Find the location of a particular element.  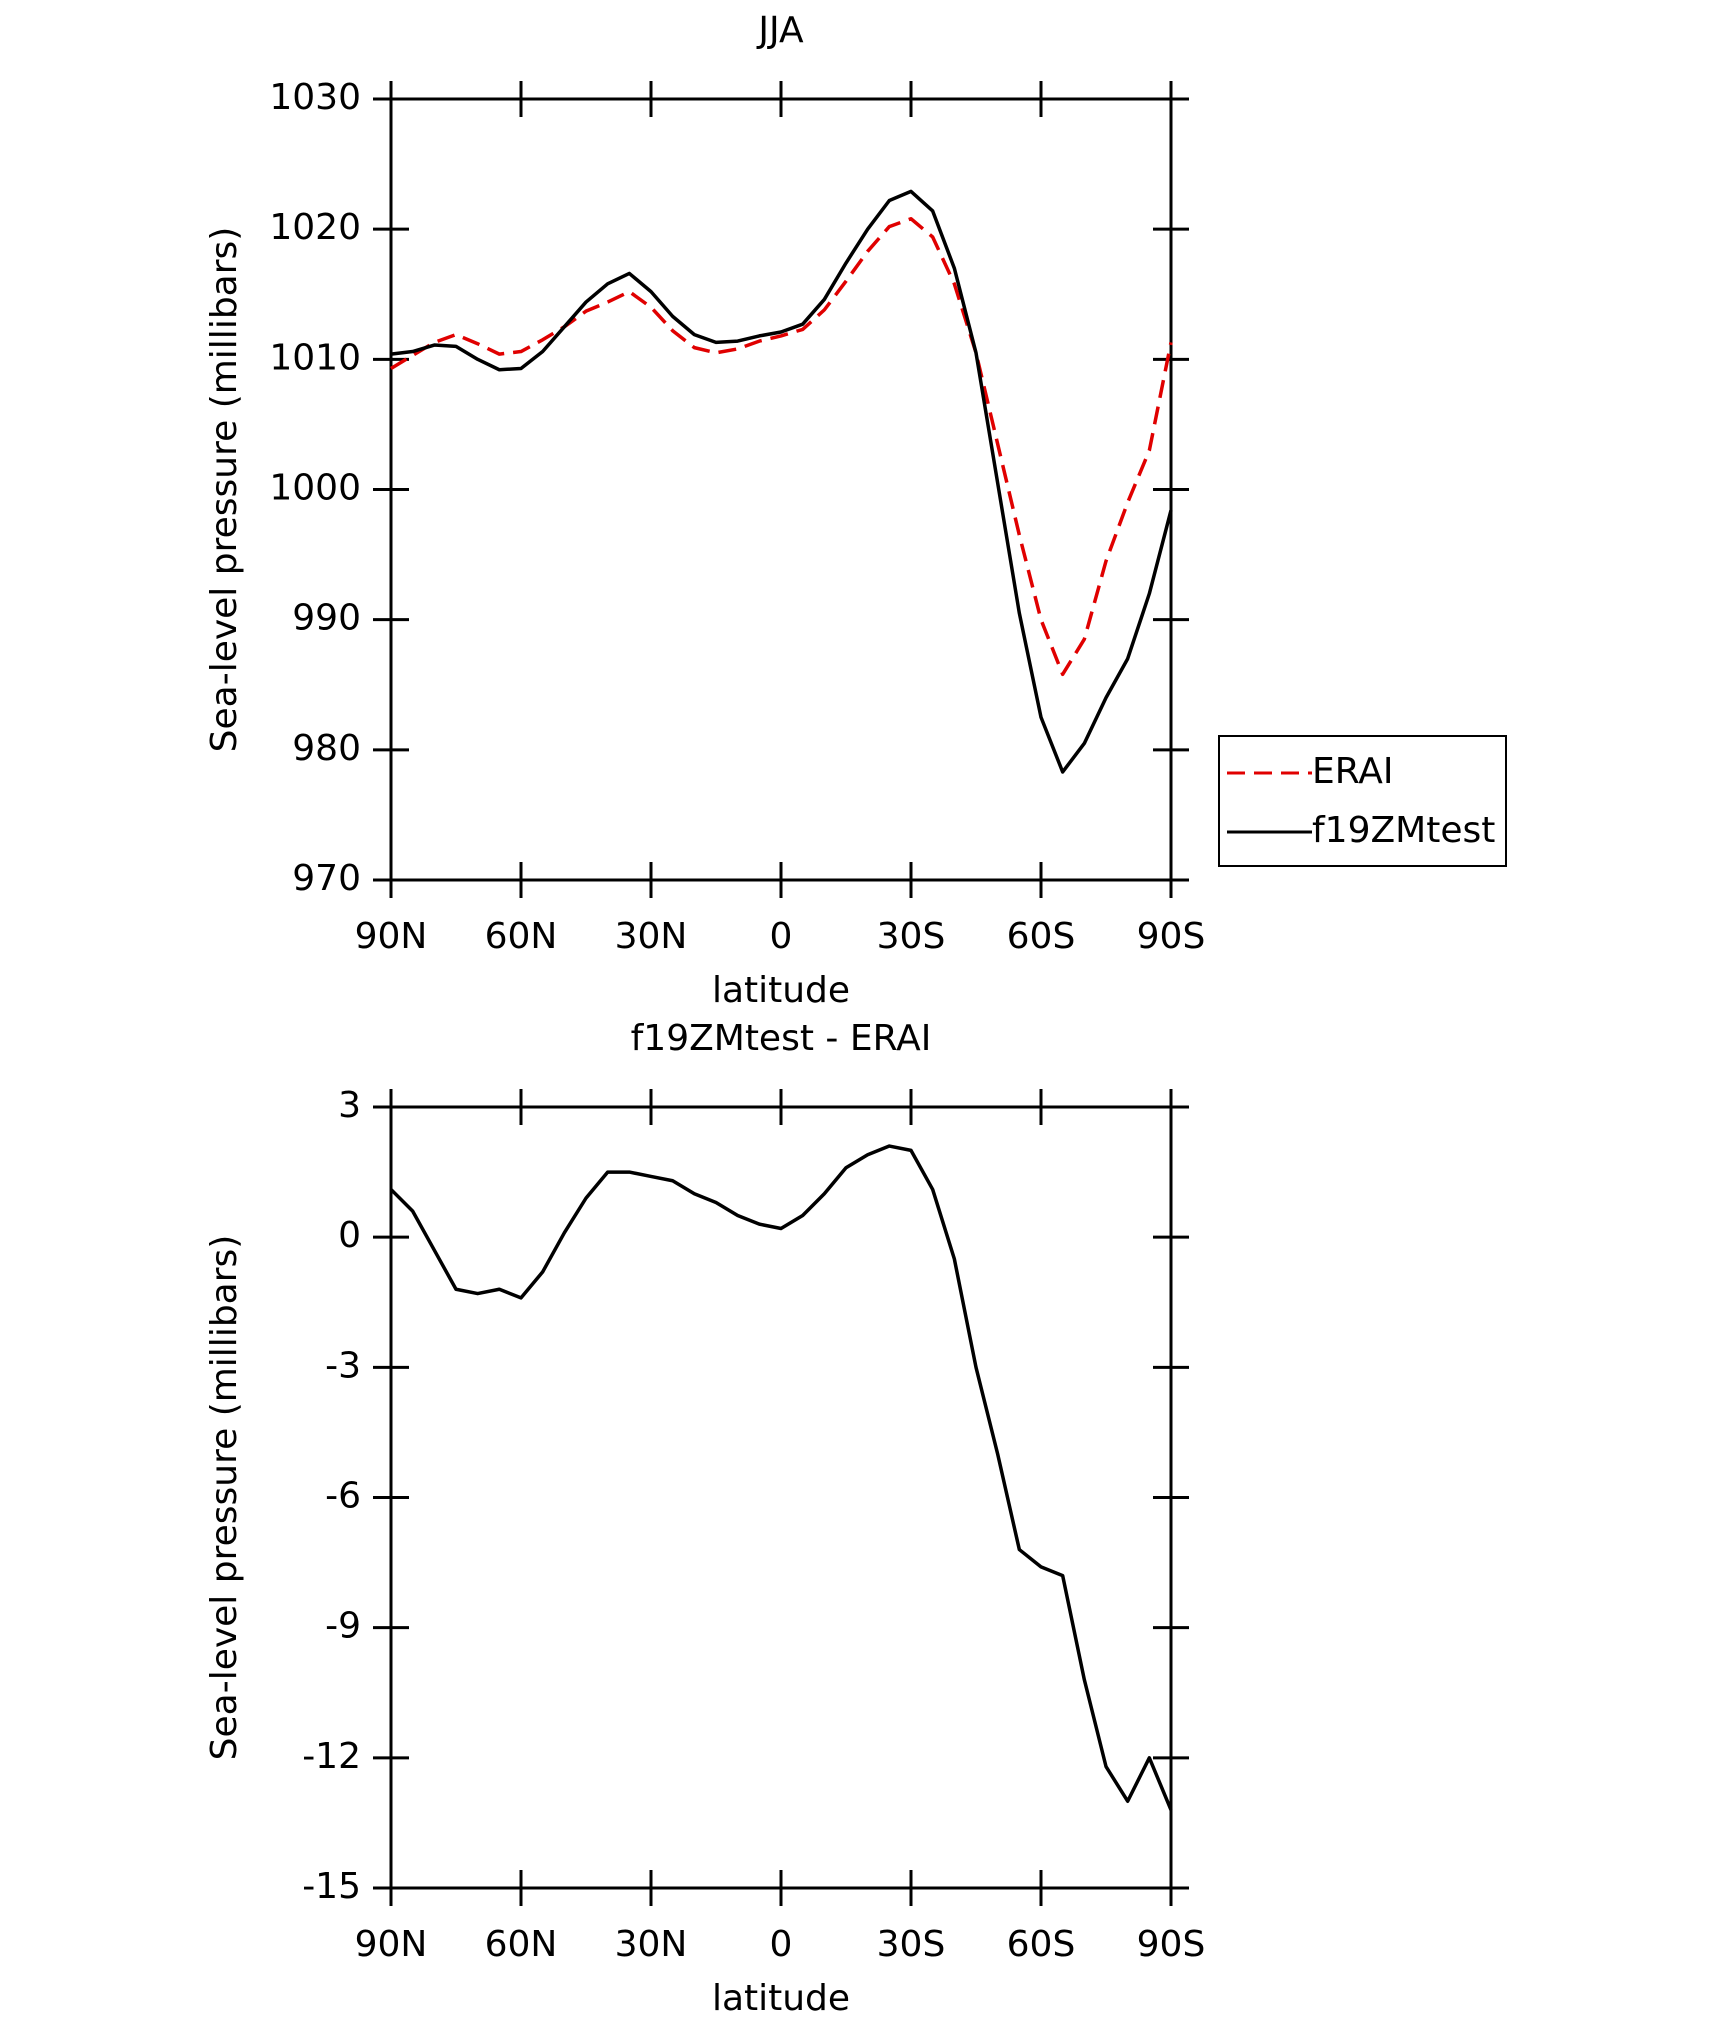

legend-label: ERAI is located at coordinates (1353, 771).